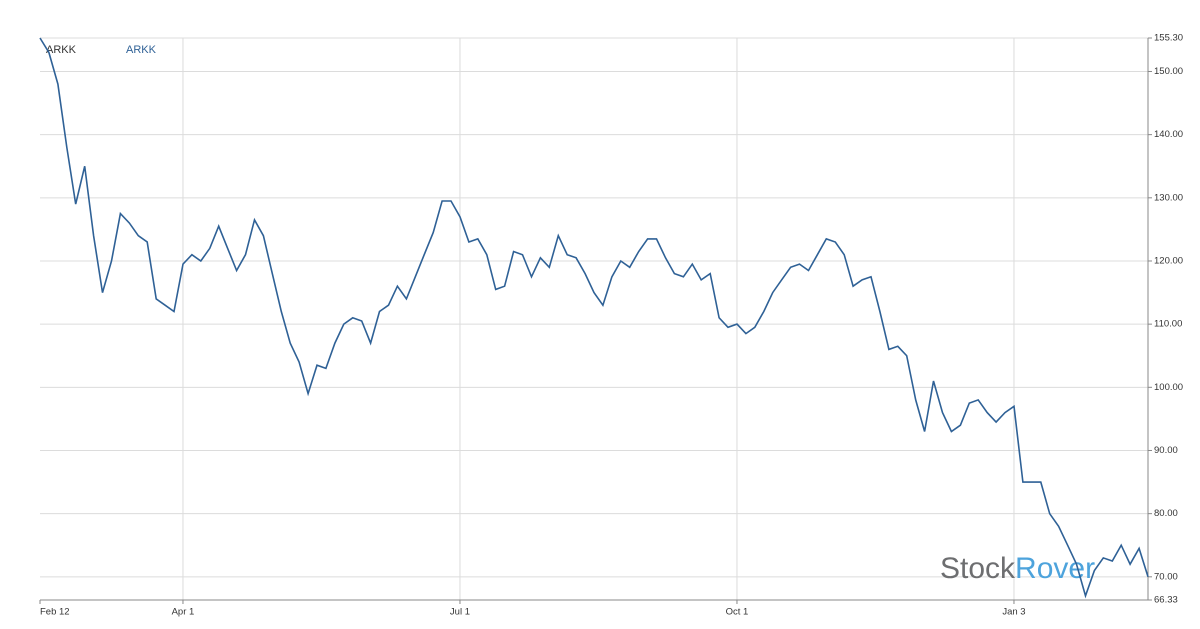  What do you see at coordinates (1168, 134) in the screenshot?
I see `y-tick-label: 140.00` at bounding box center [1168, 134].